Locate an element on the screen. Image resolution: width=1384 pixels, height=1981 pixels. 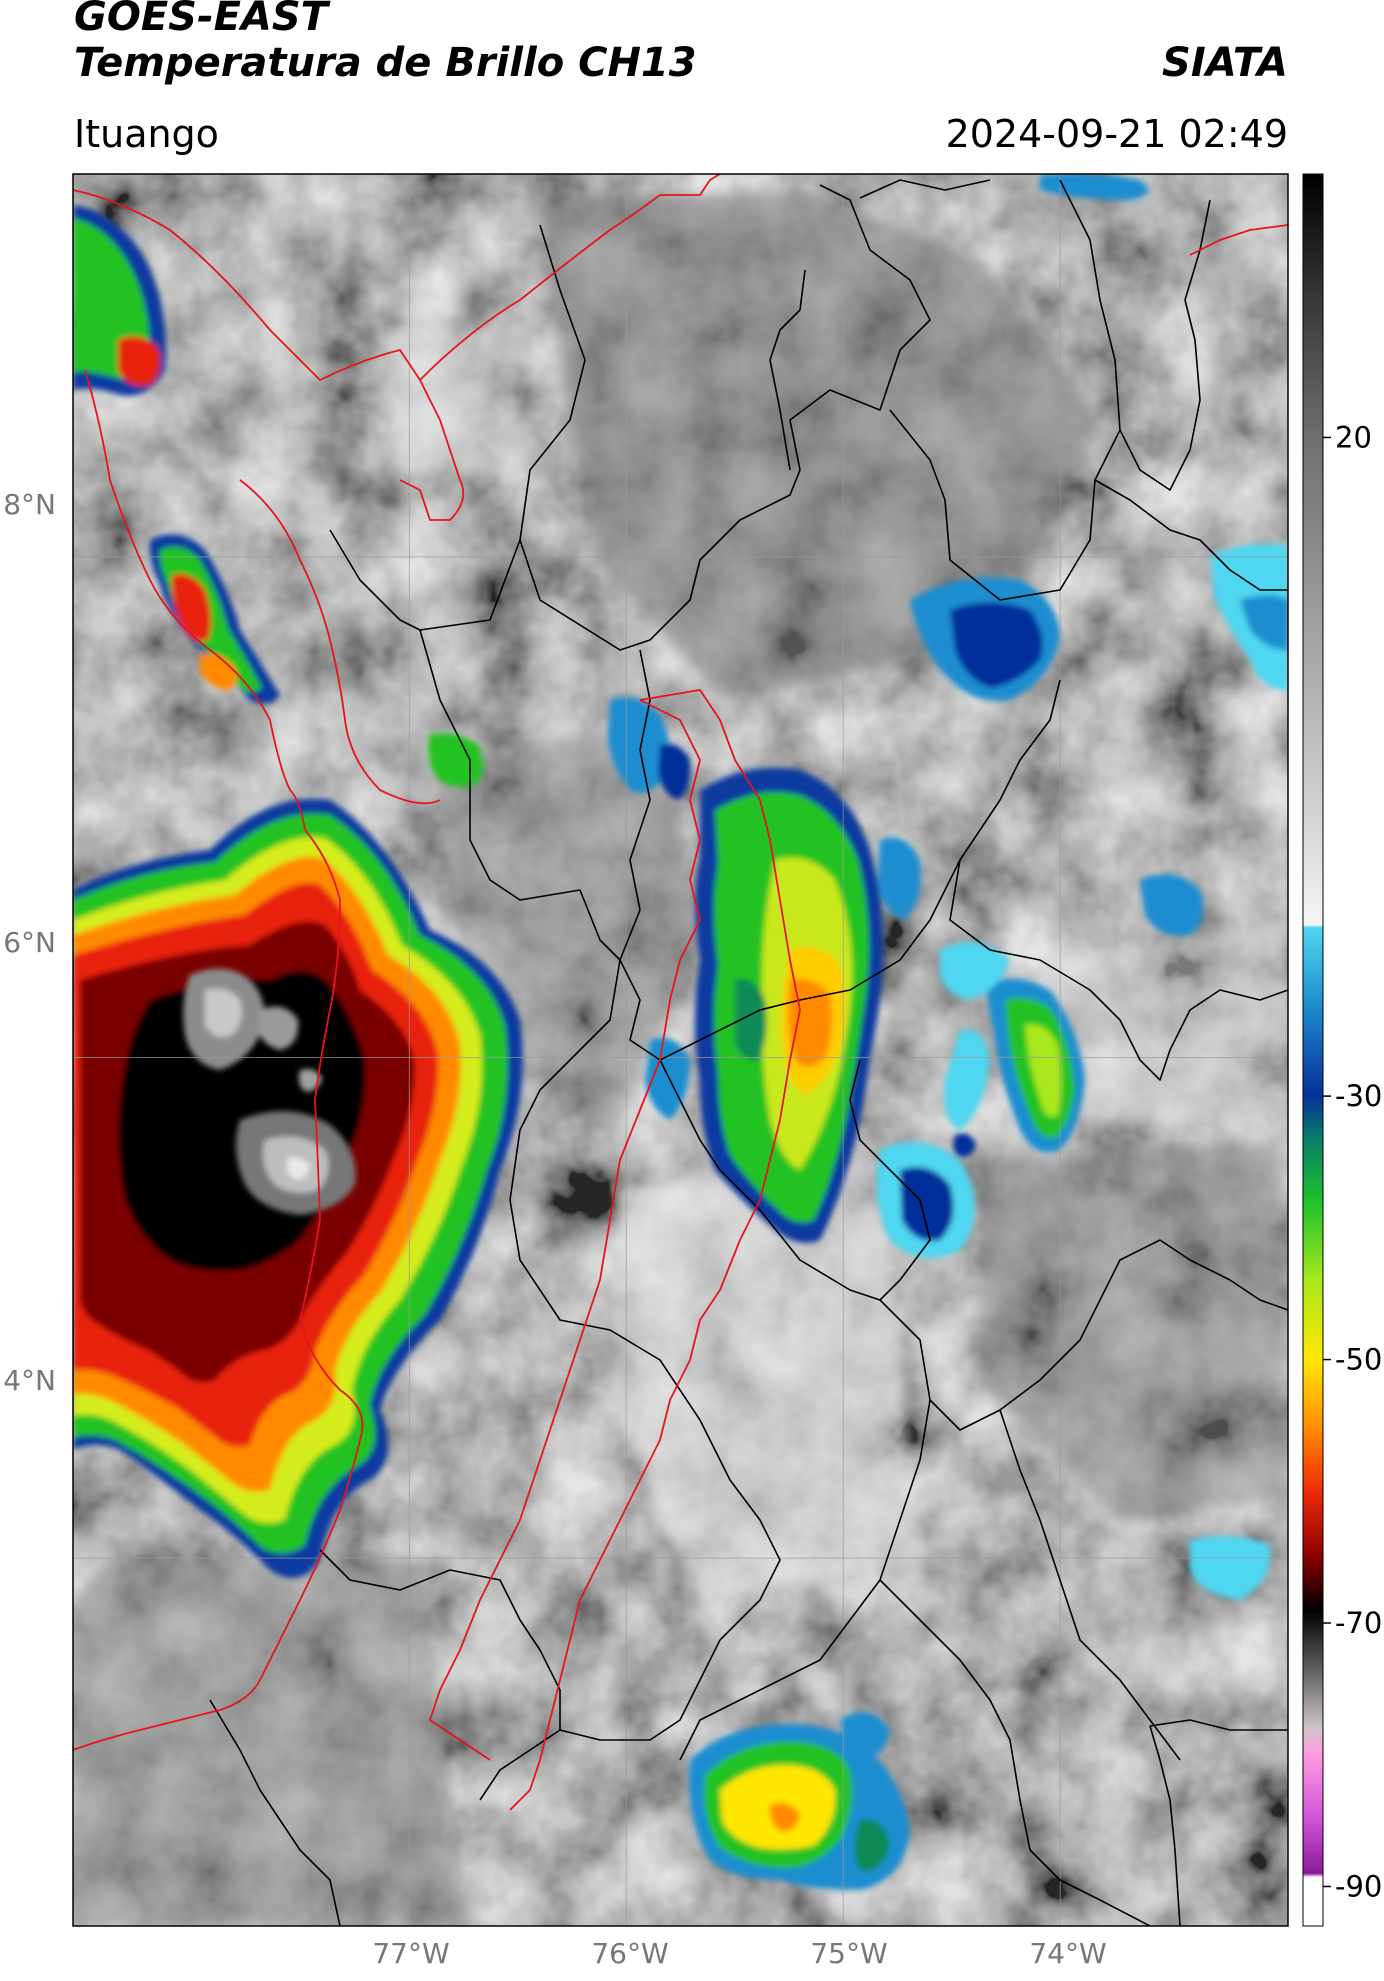
dark-zone-north is located at coordinates (820, 445).